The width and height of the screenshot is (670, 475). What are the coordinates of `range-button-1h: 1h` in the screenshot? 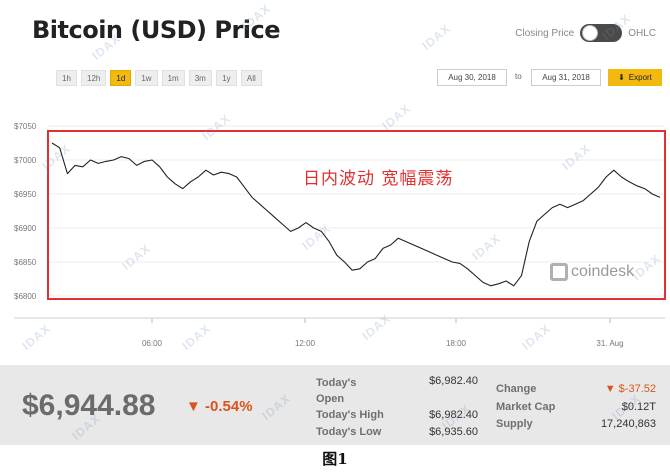 It's located at (66, 78).